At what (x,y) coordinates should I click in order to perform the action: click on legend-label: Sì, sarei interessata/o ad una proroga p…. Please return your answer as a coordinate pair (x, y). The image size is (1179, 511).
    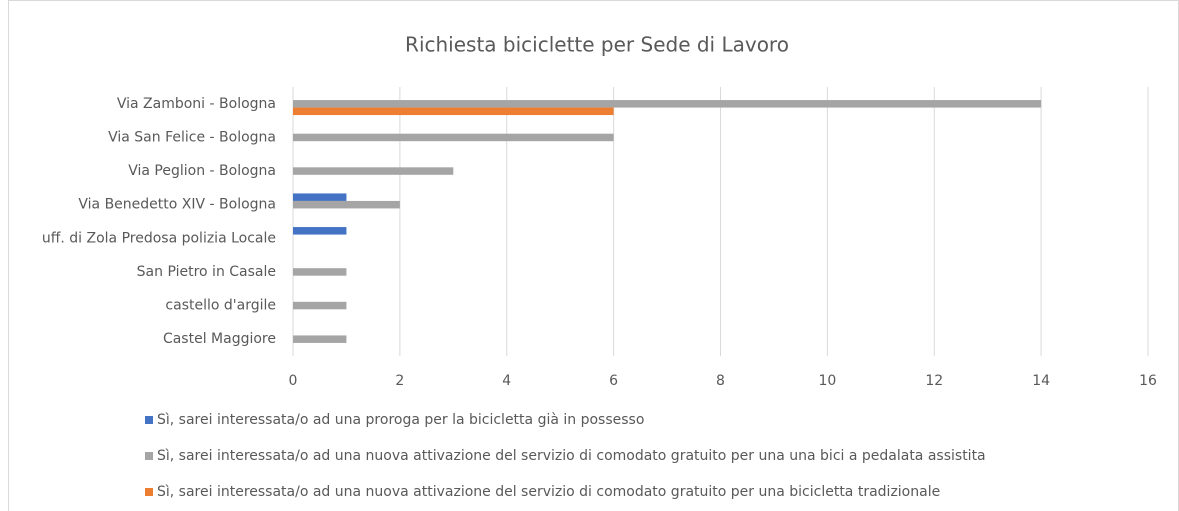
    Looking at the image, I should click on (400, 420).